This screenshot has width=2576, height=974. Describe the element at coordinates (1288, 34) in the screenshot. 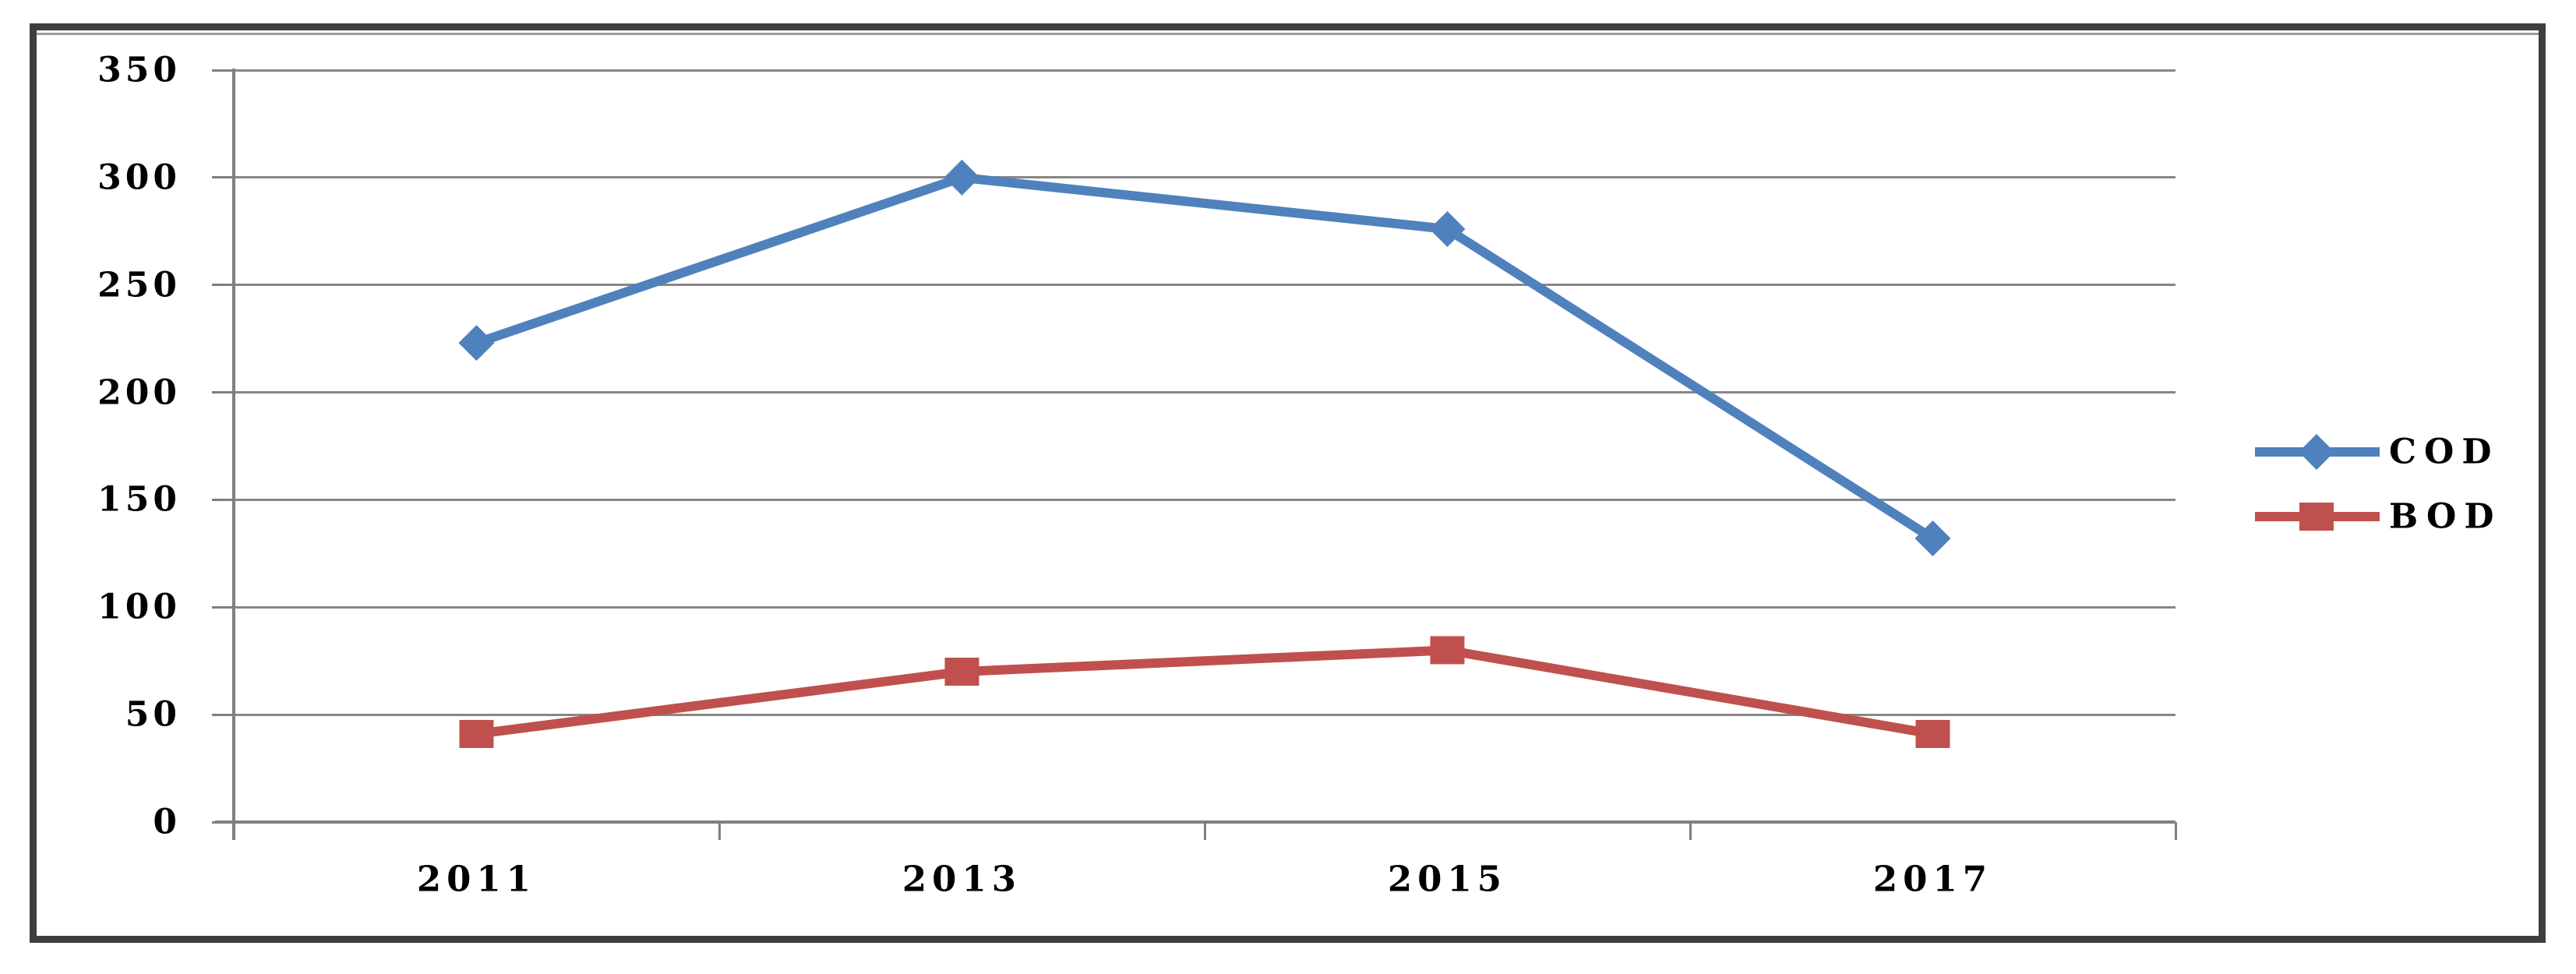

I see `frame-inner-top-line` at that location.